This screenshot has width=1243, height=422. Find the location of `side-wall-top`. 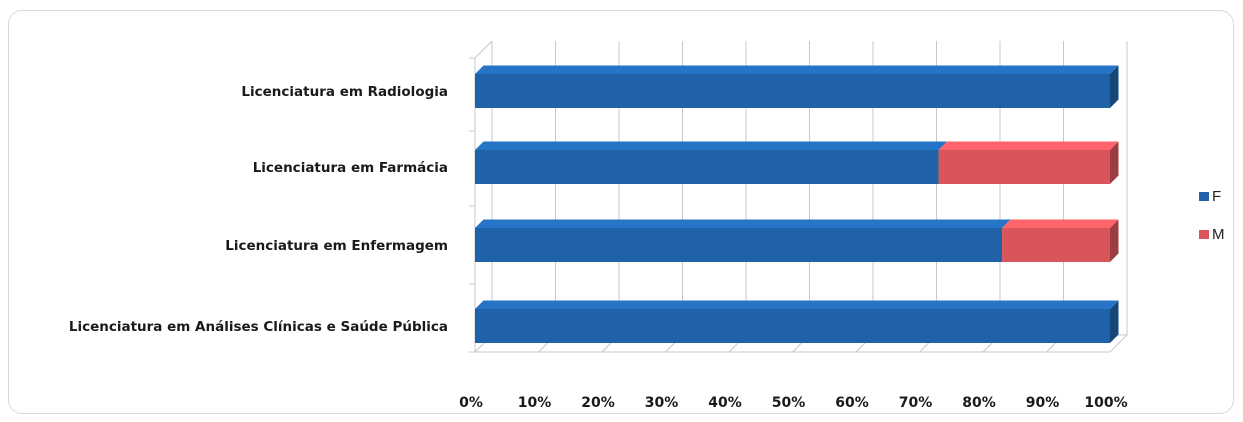

side-wall-top is located at coordinates (483, 49).